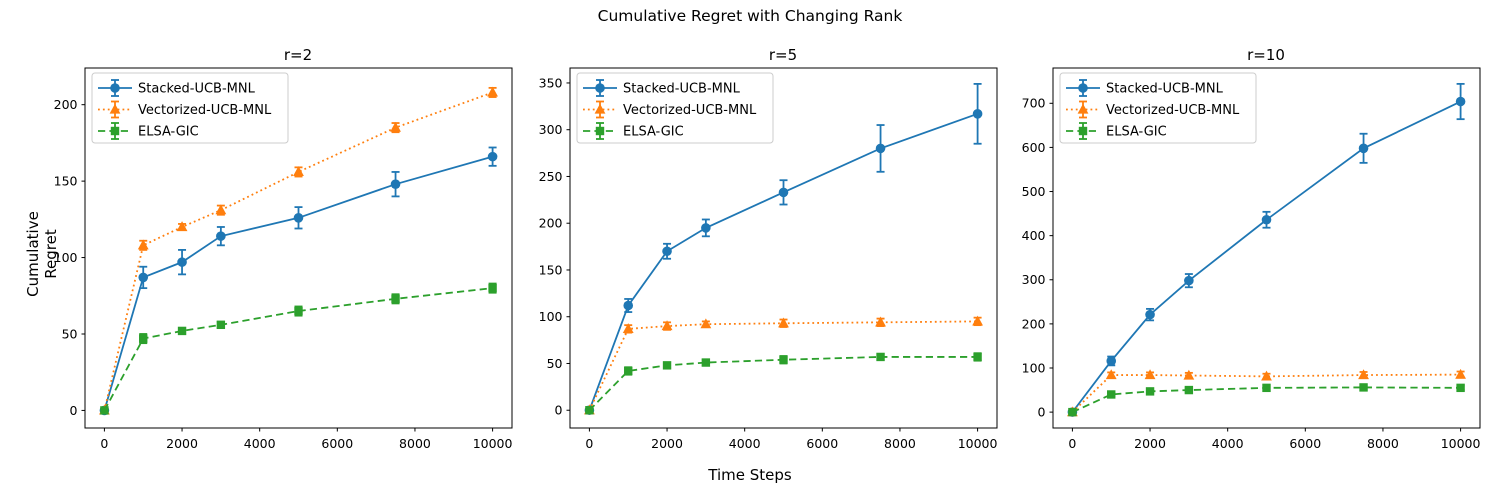  I want to click on series-line, so click(783, 365).